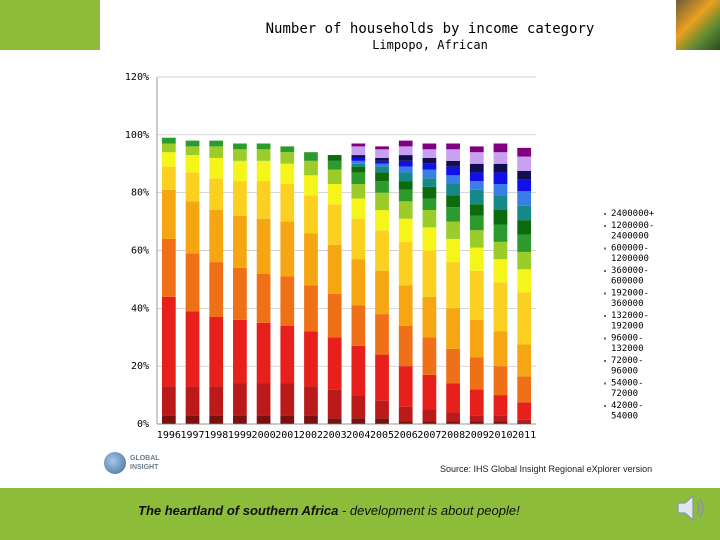 This screenshot has height=540, width=720. Describe the element at coordinates (453, 435) in the screenshot. I see `x-tick-label: 2008` at that location.